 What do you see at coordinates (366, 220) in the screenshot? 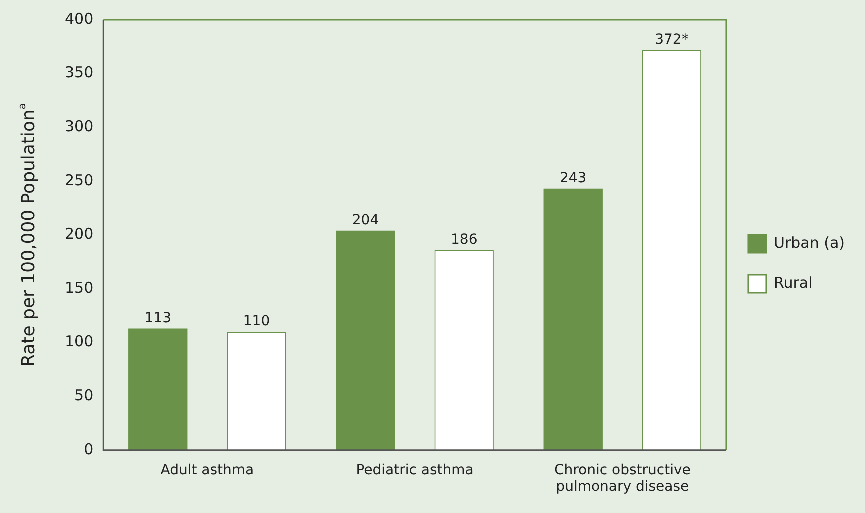
I see `data-label: 204` at bounding box center [366, 220].